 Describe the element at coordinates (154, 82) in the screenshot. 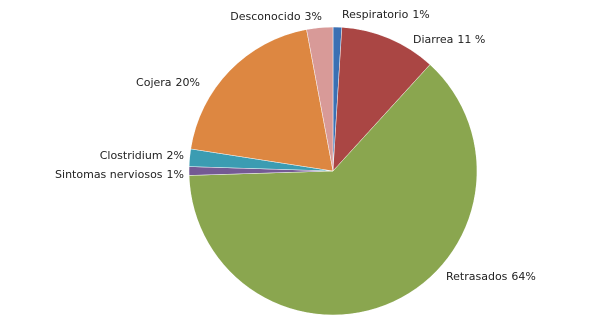

I see `slice-name: Cojera` at that location.